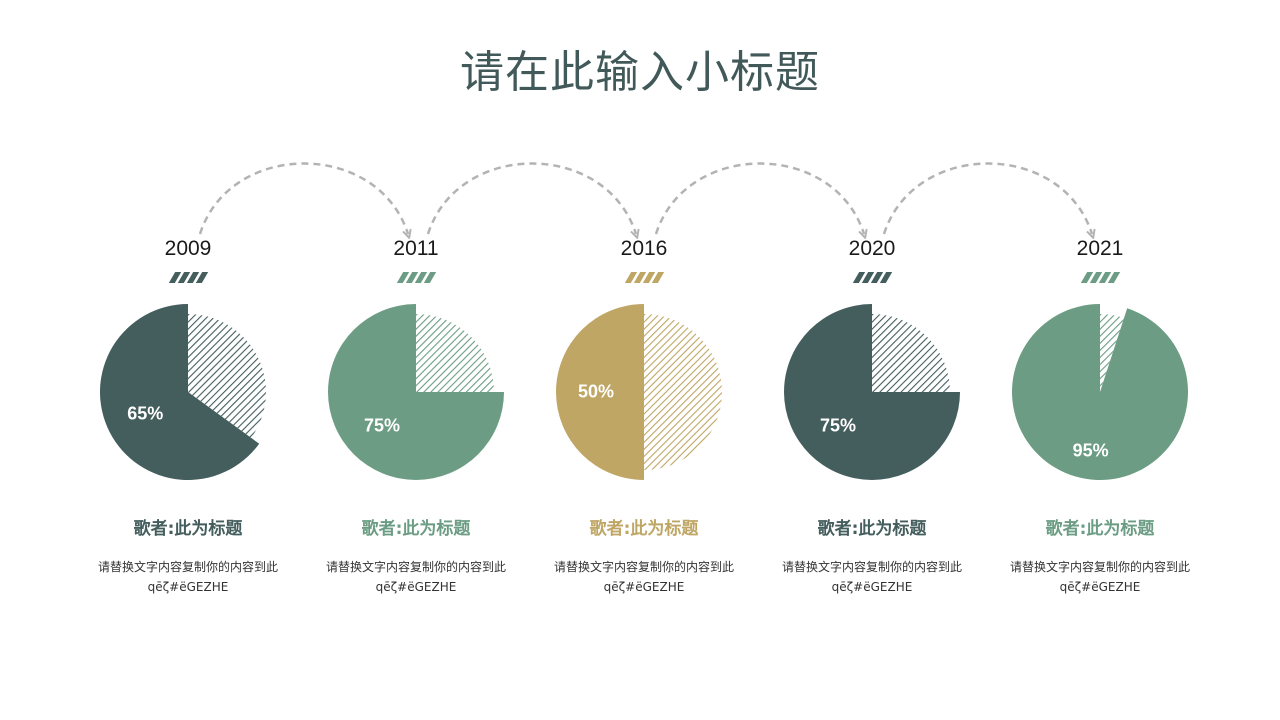  What do you see at coordinates (145, 413) in the screenshot?
I see `percent-label: 65%` at bounding box center [145, 413].